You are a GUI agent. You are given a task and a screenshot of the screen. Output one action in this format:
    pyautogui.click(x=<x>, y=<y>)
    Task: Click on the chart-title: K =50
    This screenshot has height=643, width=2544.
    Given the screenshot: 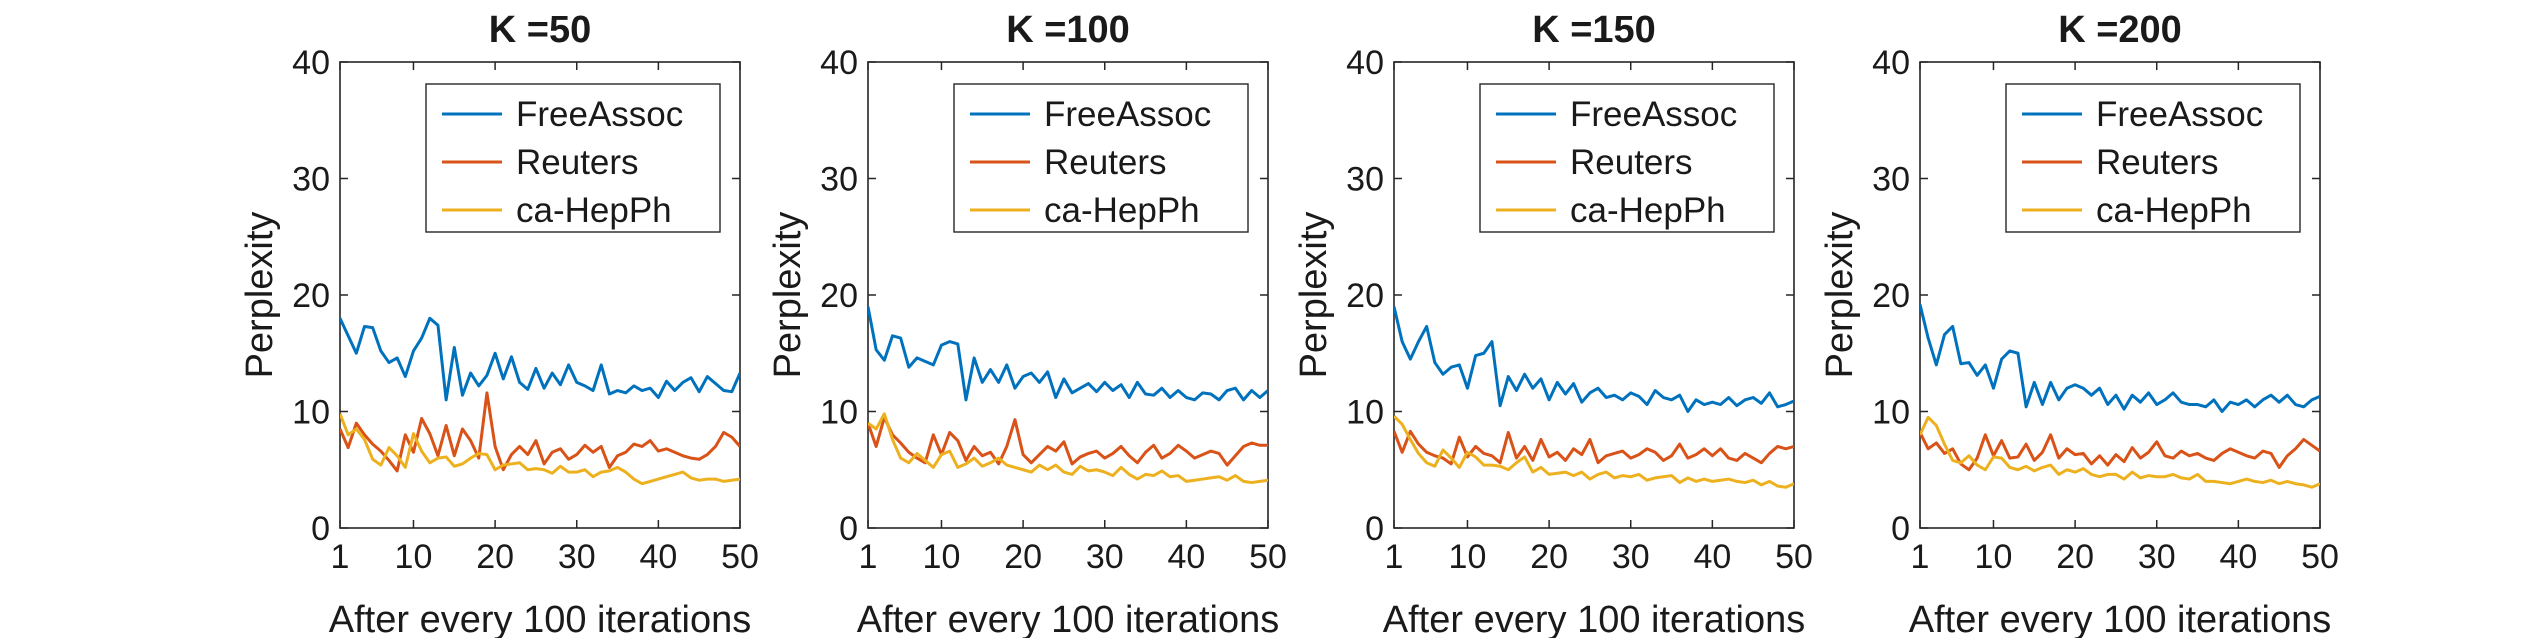 What is the action you would take?
    pyautogui.click(x=540, y=30)
    